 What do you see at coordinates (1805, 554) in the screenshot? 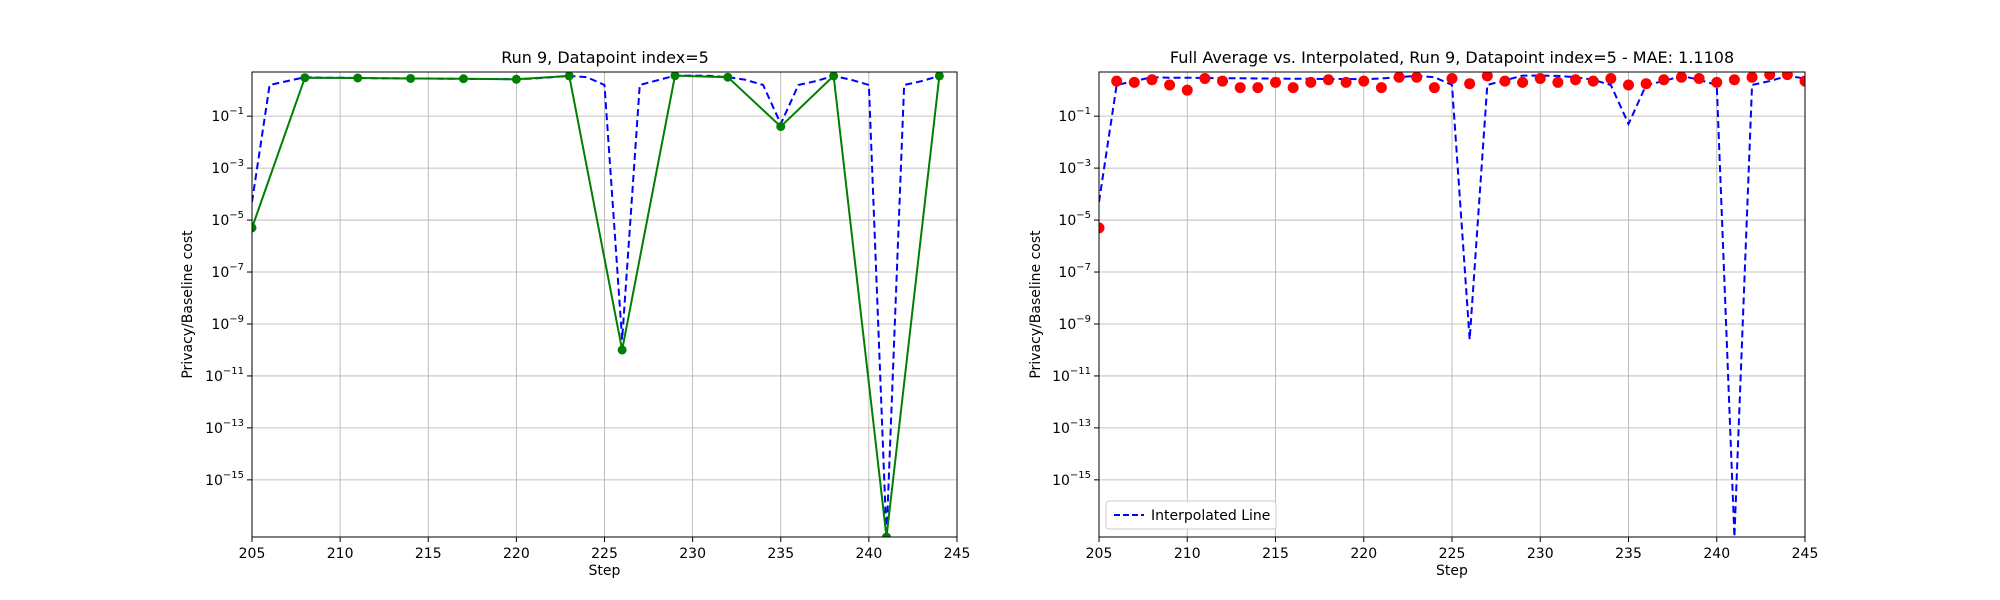
I see `right-chart-x-tick-label: 245` at bounding box center [1805, 554].